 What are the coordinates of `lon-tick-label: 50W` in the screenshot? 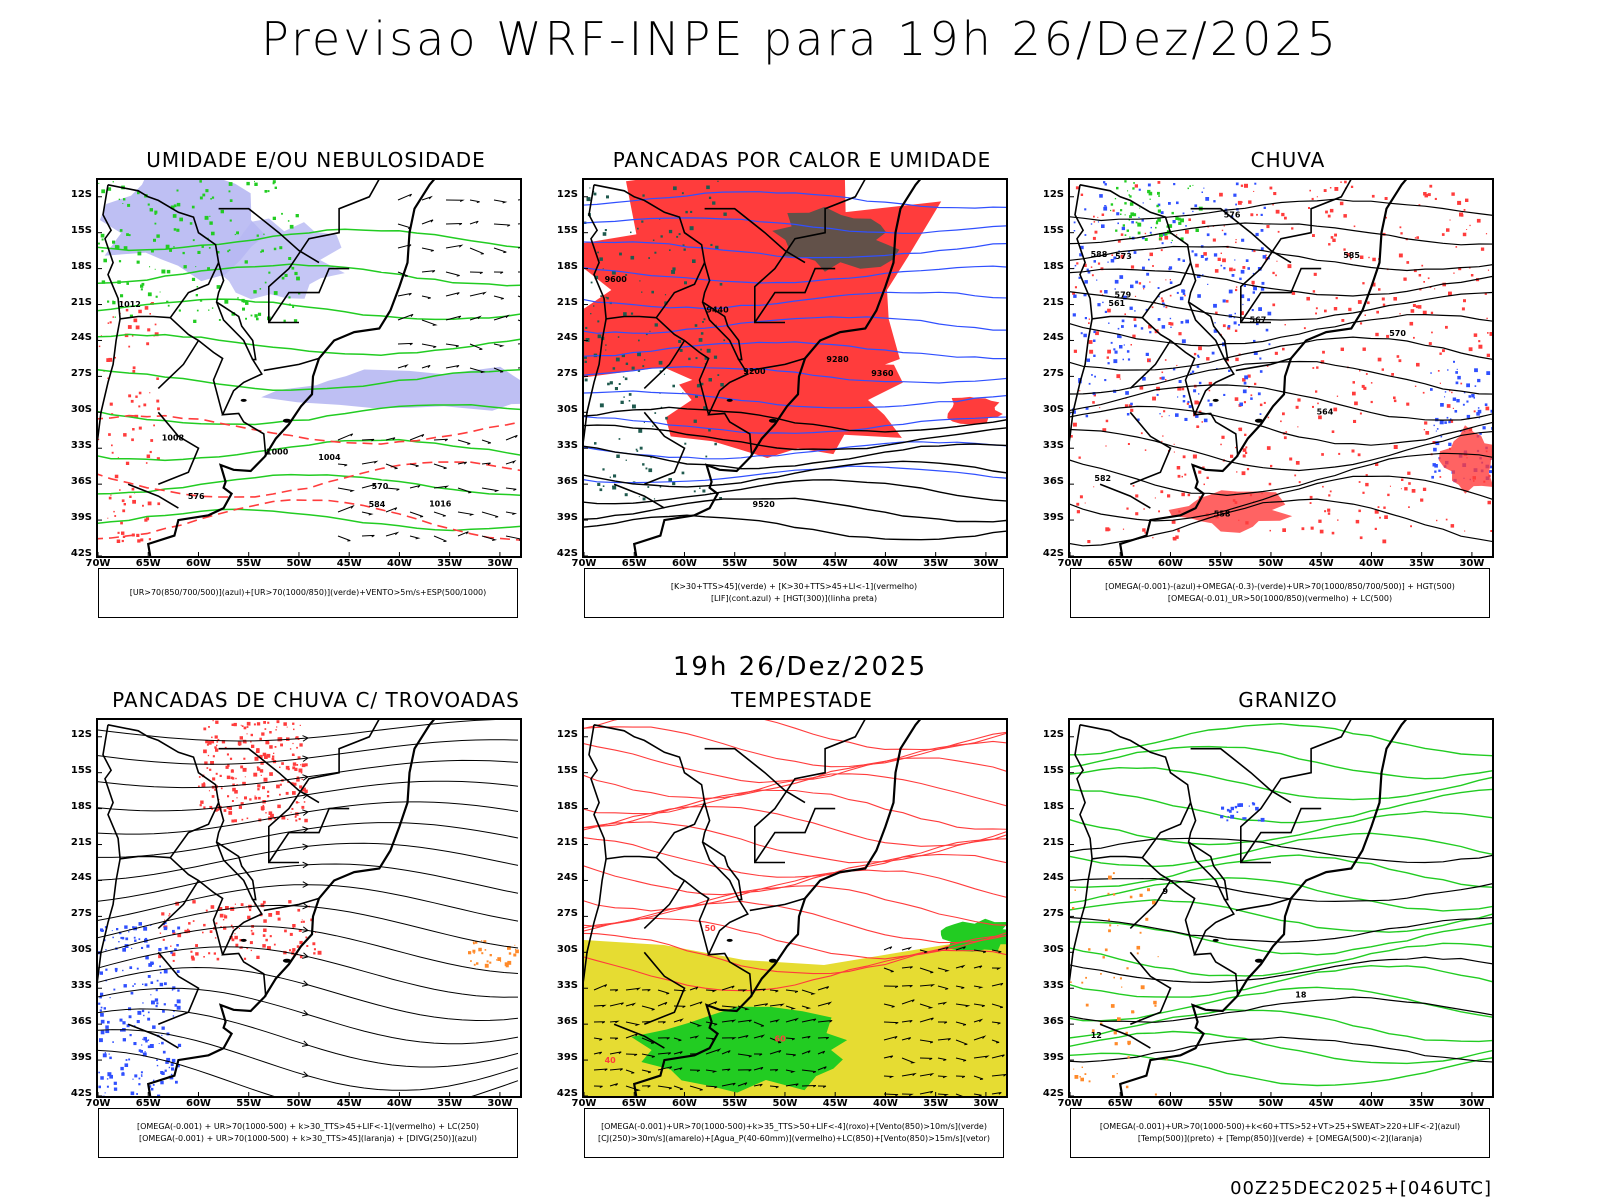 It's located at (1271, 563).